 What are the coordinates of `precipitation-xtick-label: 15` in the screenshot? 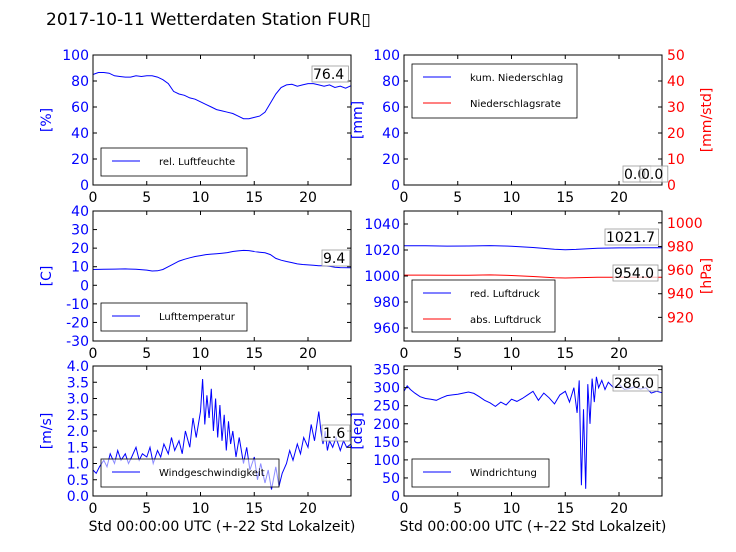 It's located at (565, 198).